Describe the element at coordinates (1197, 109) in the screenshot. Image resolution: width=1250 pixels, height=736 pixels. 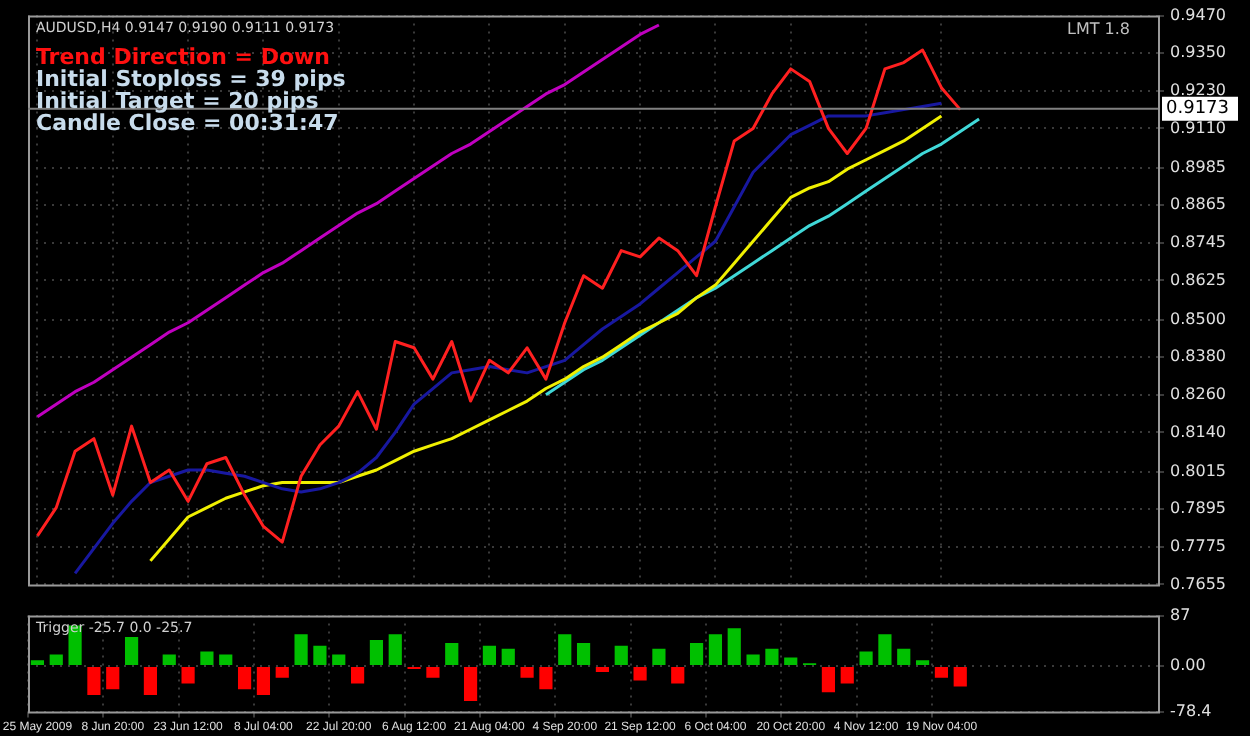
I see `ref-line-label: 0.9173` at that location.